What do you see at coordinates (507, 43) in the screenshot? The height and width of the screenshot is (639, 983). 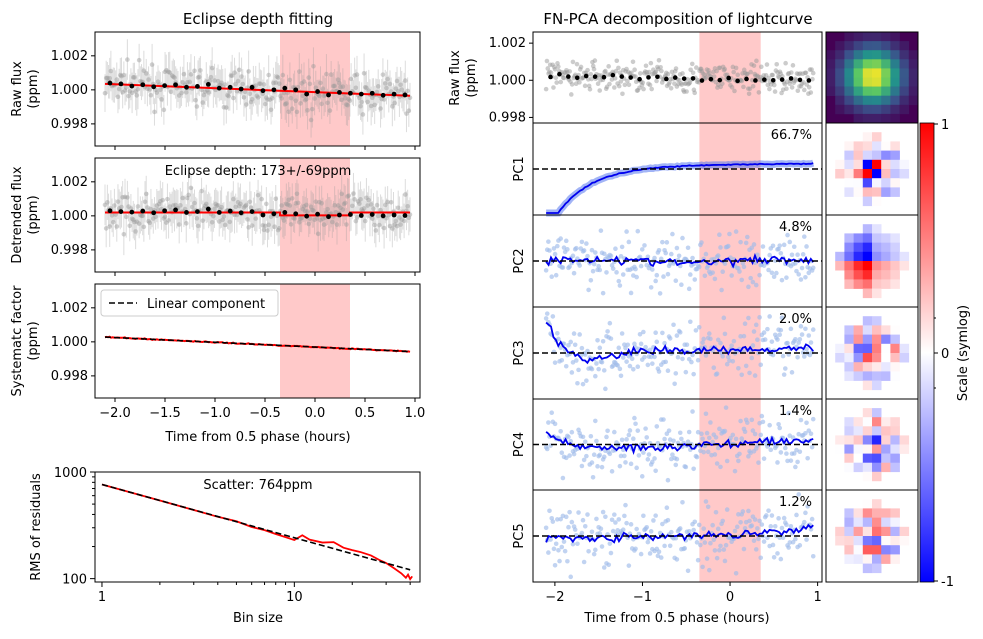 I see `y-tick-label: 1.002` at bounding box center [507, 43].